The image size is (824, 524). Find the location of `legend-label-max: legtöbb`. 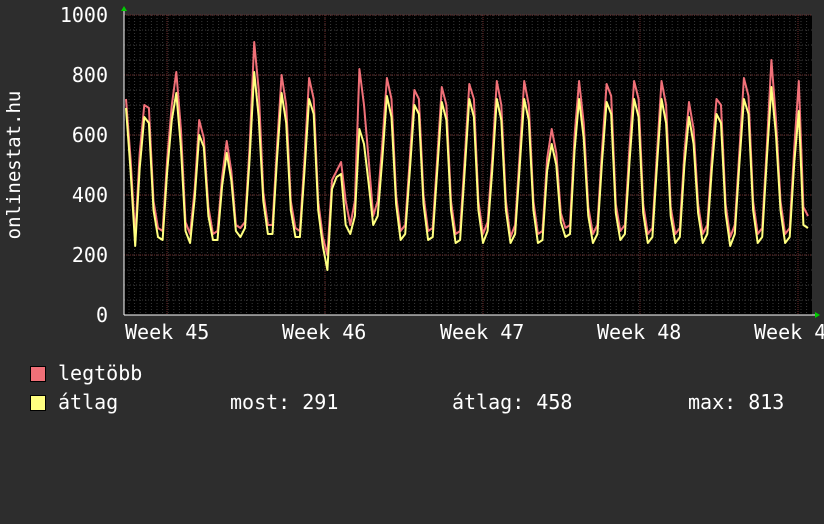

legend-label-max: legtöbb is located at coordinates (100, 373).